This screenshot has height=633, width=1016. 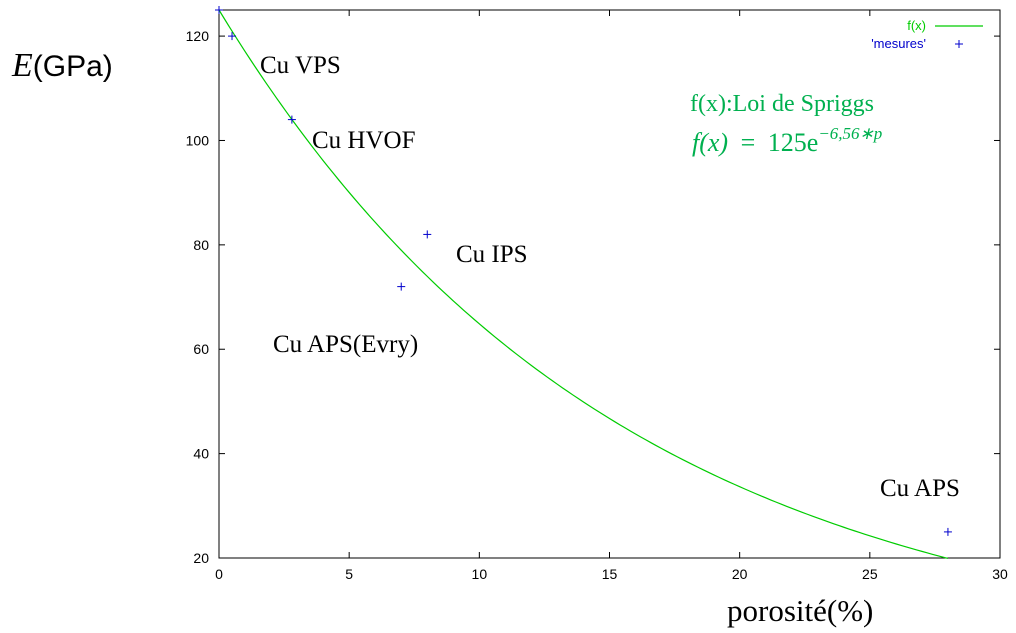 I want to click on annotation-cu-aps-evry: Cu APS(Evry), so click(x=345, y=344).